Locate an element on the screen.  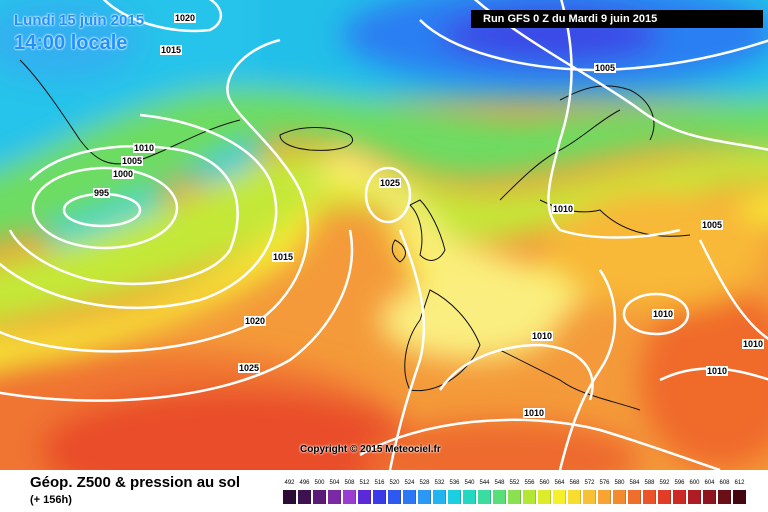
scale-tick-label: 500 is located at coordinates (319, 483).